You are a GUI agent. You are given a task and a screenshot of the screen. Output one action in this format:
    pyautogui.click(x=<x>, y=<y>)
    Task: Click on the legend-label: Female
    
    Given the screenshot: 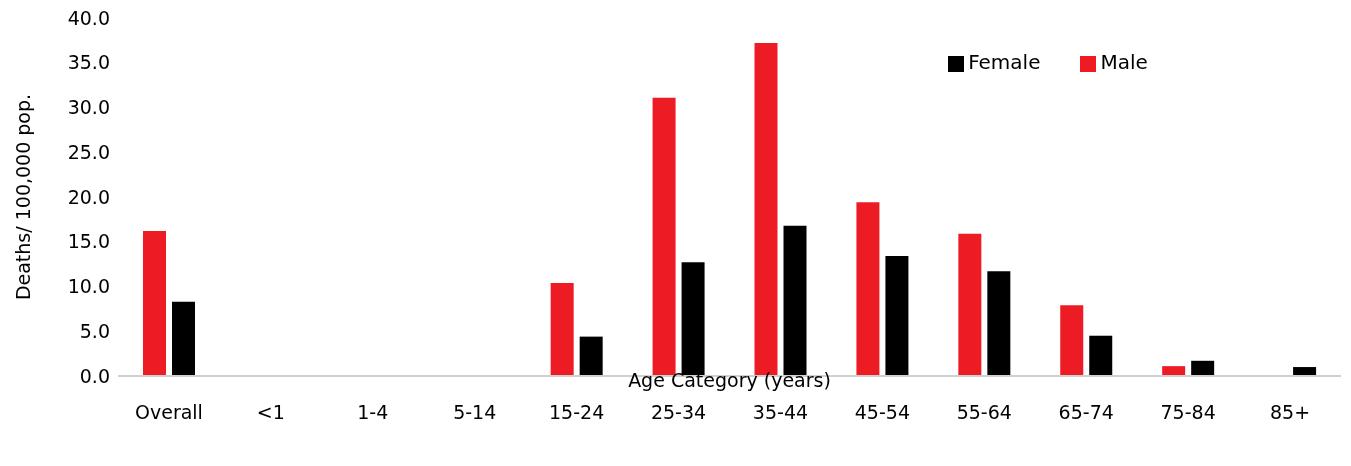 What is the action you would take?
    pyautogui.click(x=1004, y=62)
    